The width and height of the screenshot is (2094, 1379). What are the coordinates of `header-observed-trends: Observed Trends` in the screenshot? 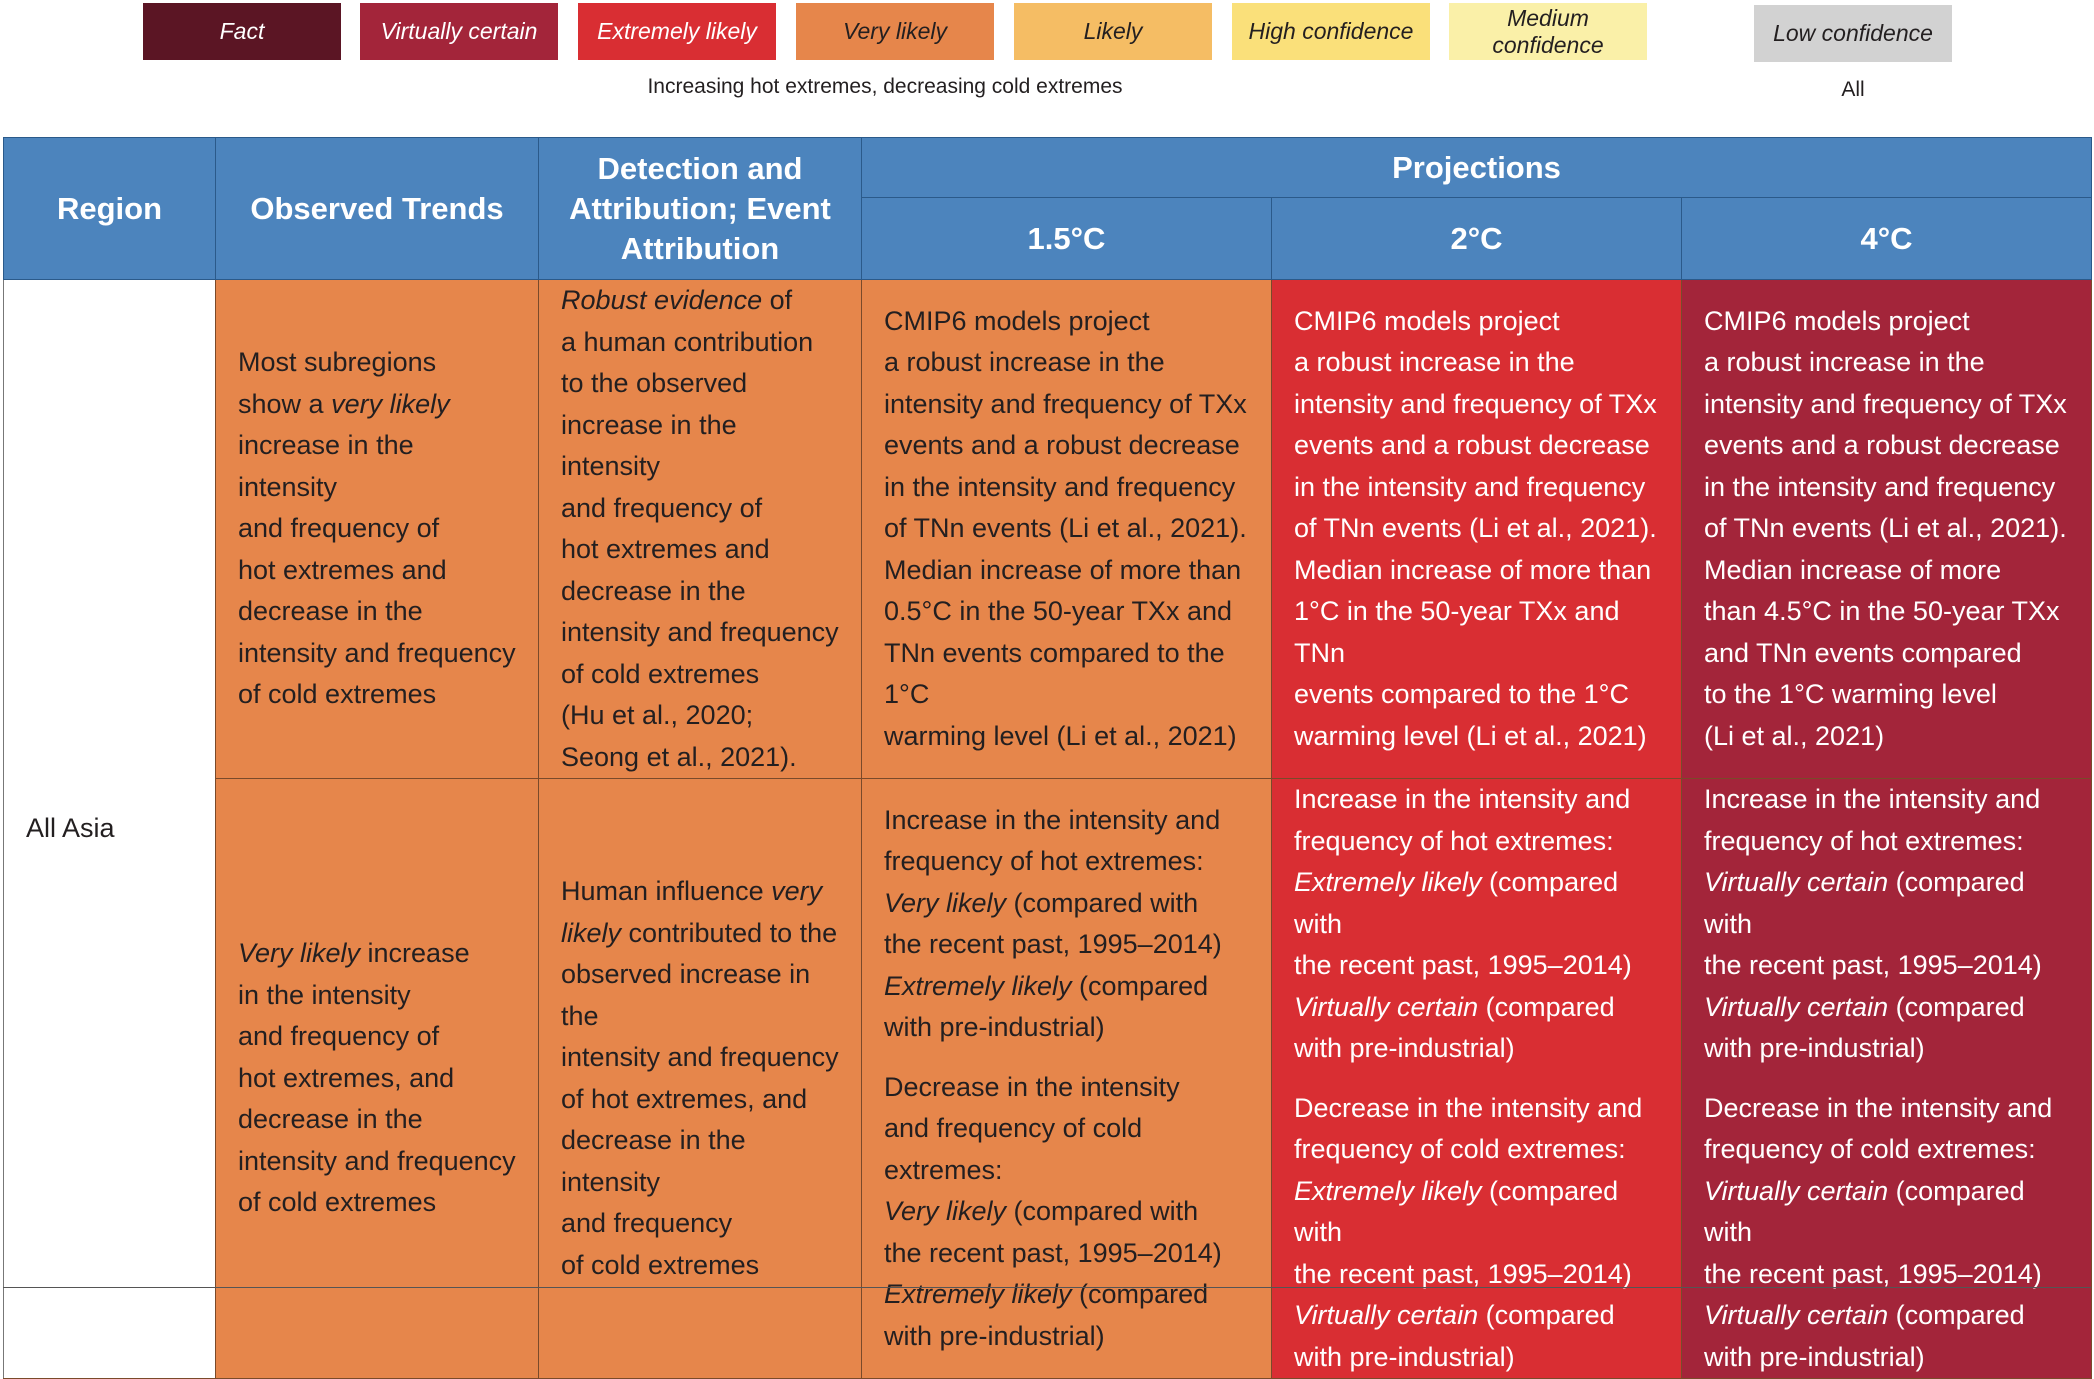 It's located at (377, 208).